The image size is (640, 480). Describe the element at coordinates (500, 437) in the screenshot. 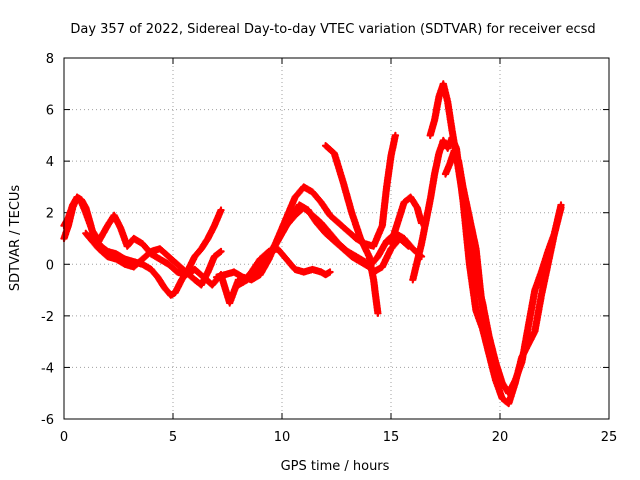

I see `x-tick-label: 20` at that location.